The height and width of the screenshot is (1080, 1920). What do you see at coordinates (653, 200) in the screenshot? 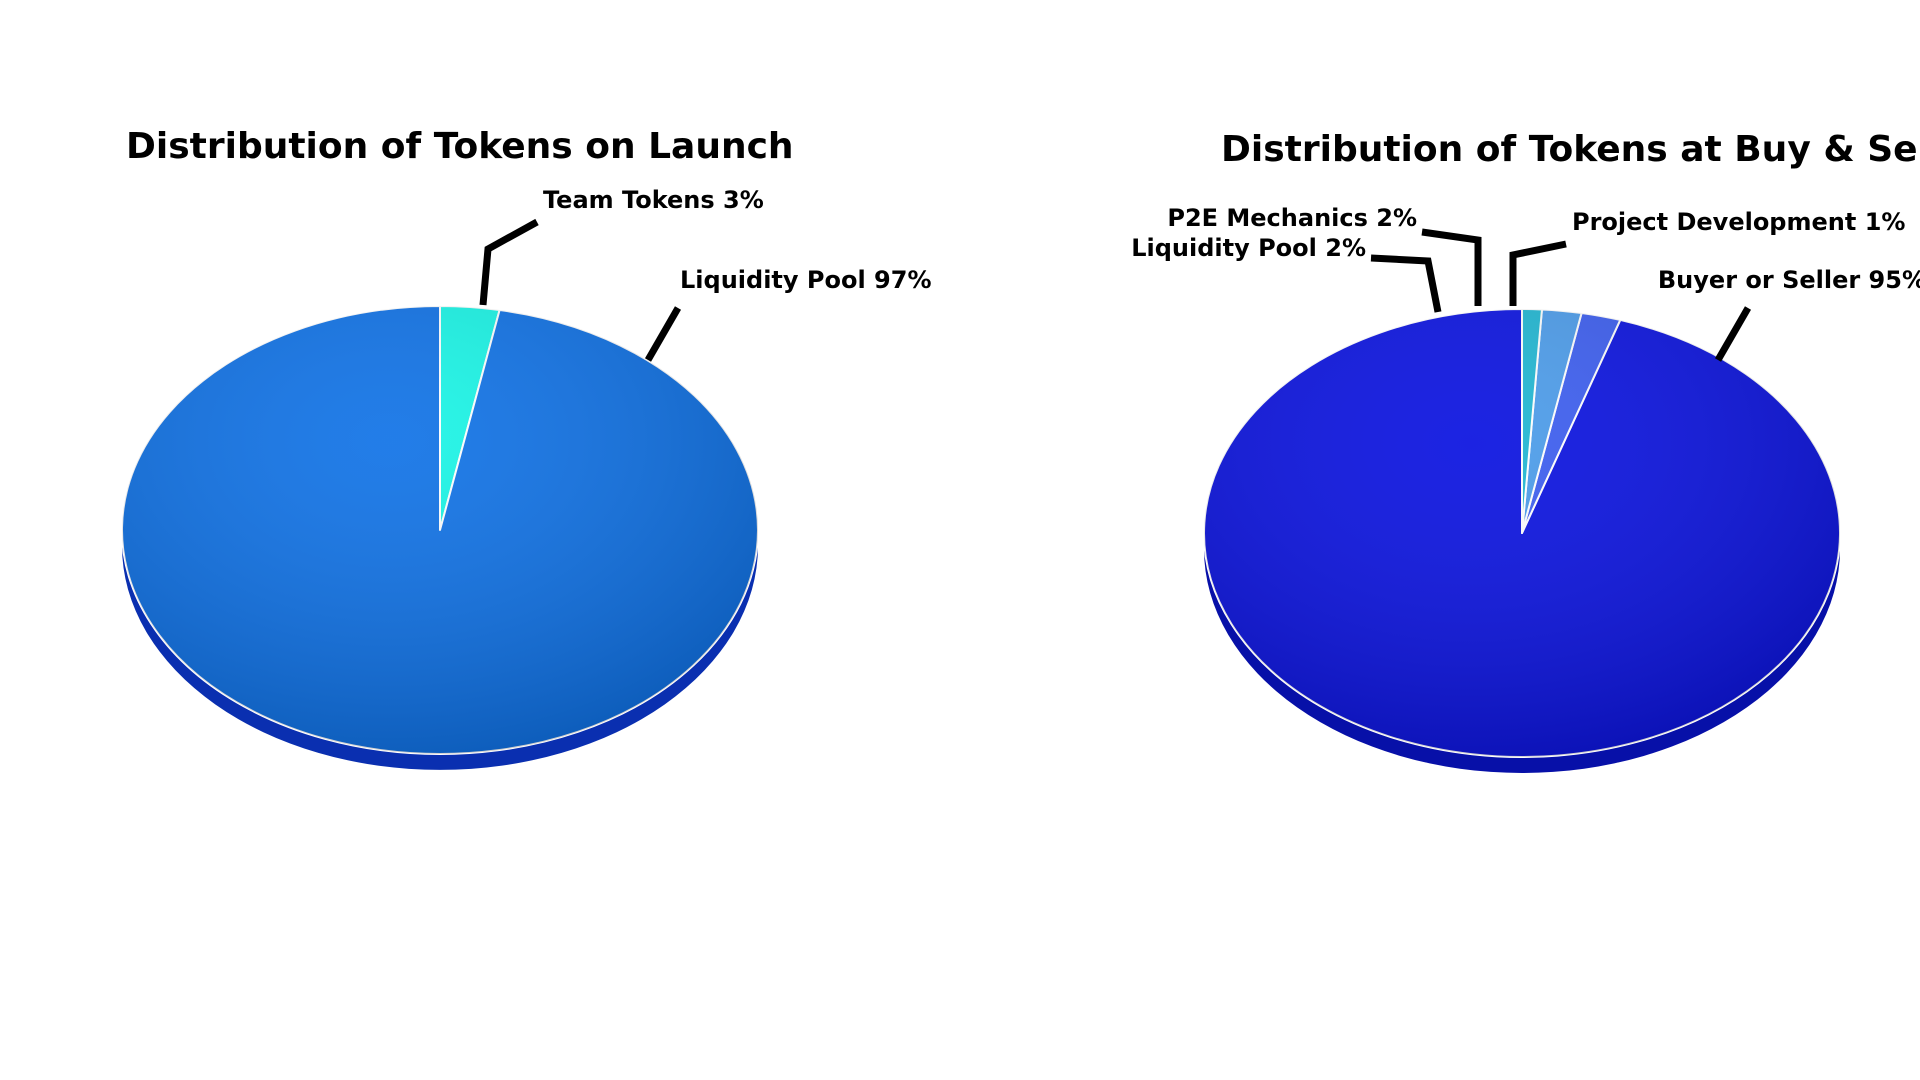
I see `slice-label-team-tokens: Team Tokens 3%` at bounding box center [653, 200].